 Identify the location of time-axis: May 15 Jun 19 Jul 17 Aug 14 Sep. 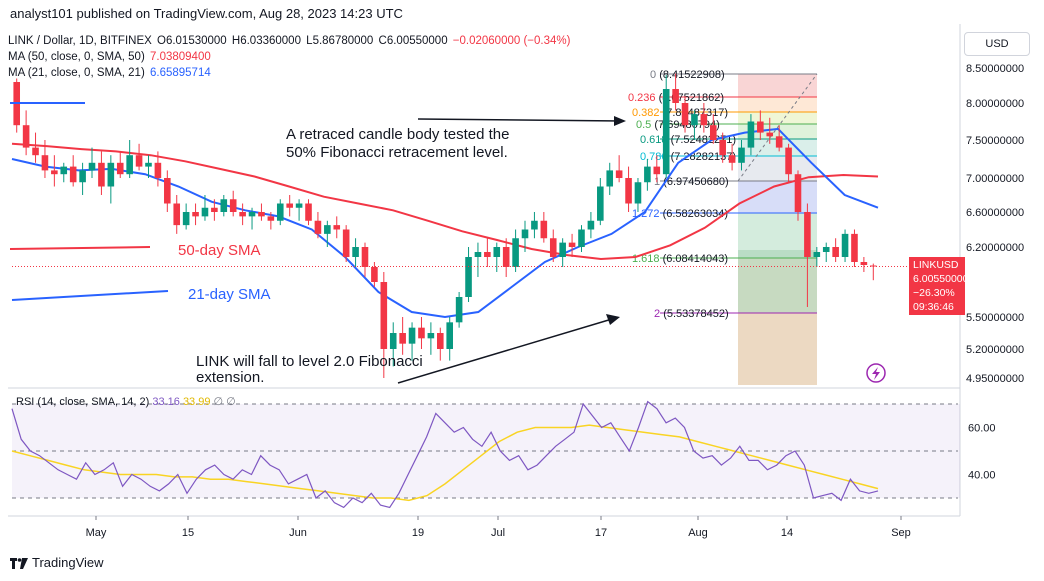
(498, 527).